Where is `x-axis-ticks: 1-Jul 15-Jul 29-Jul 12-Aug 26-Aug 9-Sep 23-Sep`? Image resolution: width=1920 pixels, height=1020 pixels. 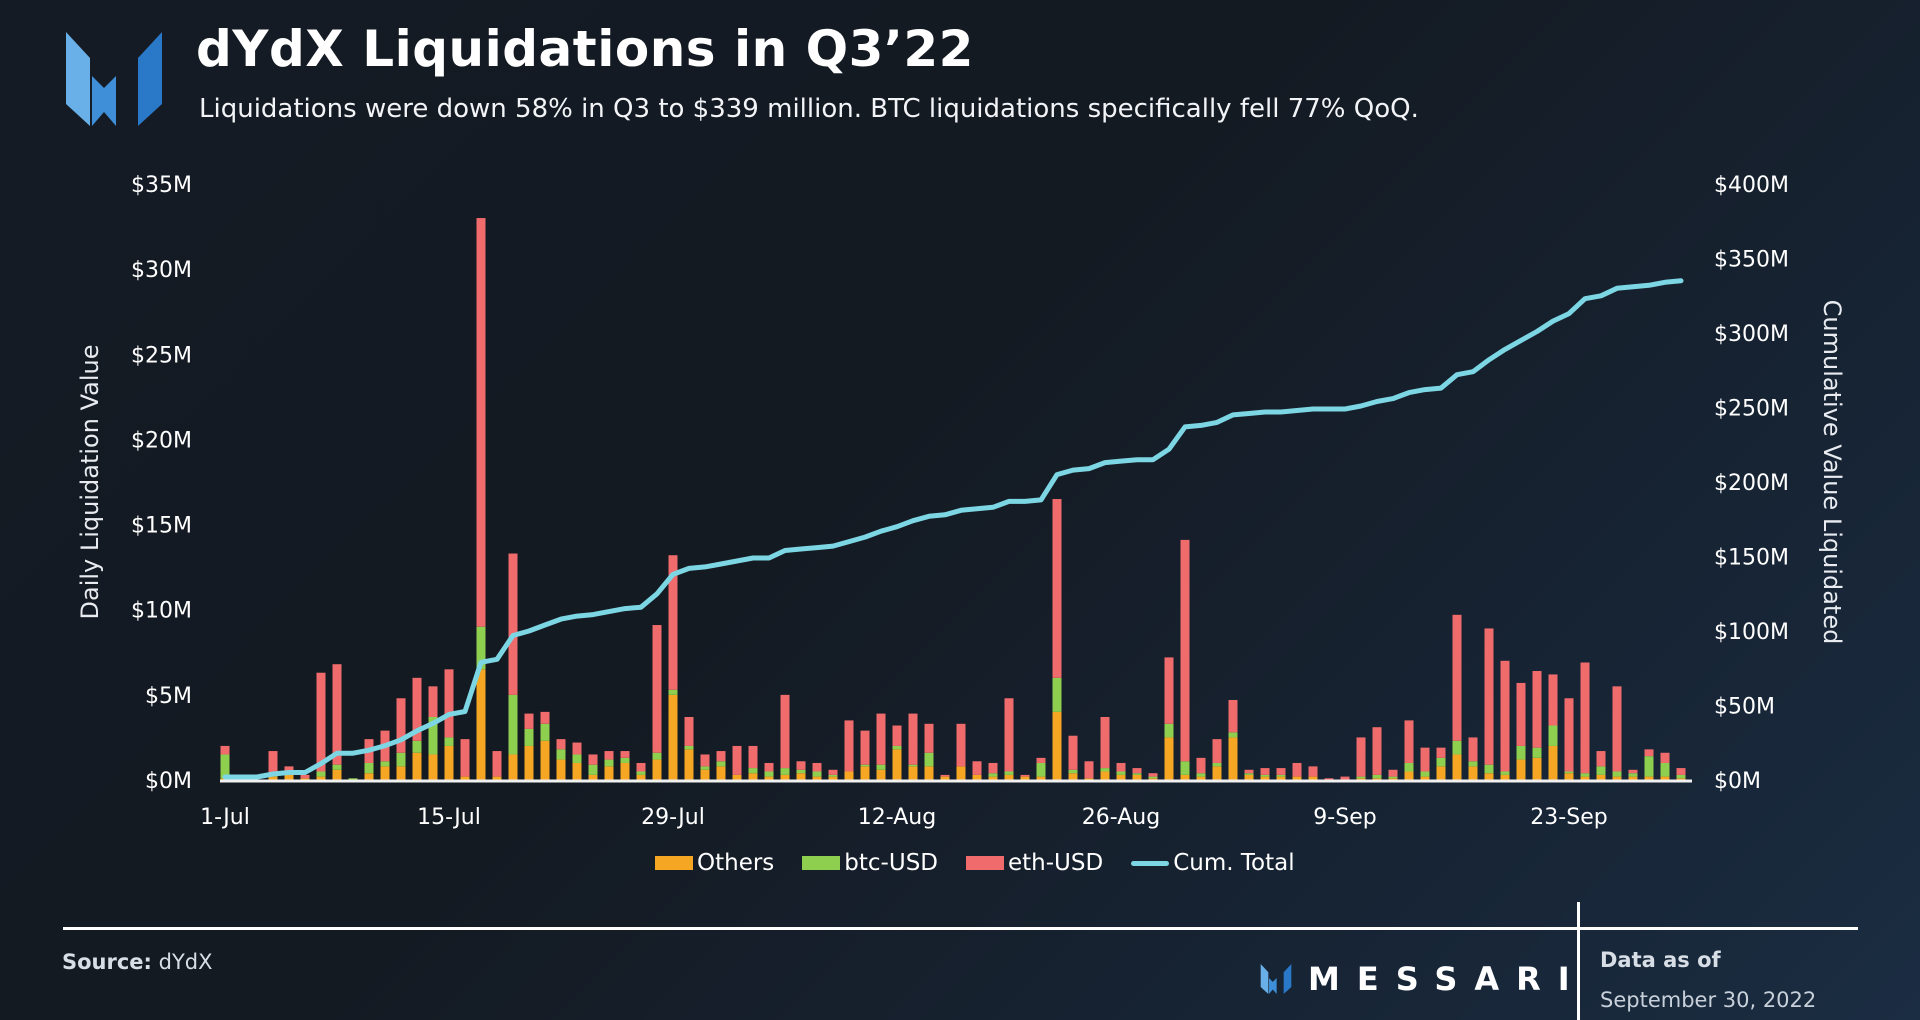 x-axis-ticks: 1-Jul 15-Jul 29-Jul 12-Aug 26-Aug 9-Sep 23-Sep is located at coordinates (904, 817).